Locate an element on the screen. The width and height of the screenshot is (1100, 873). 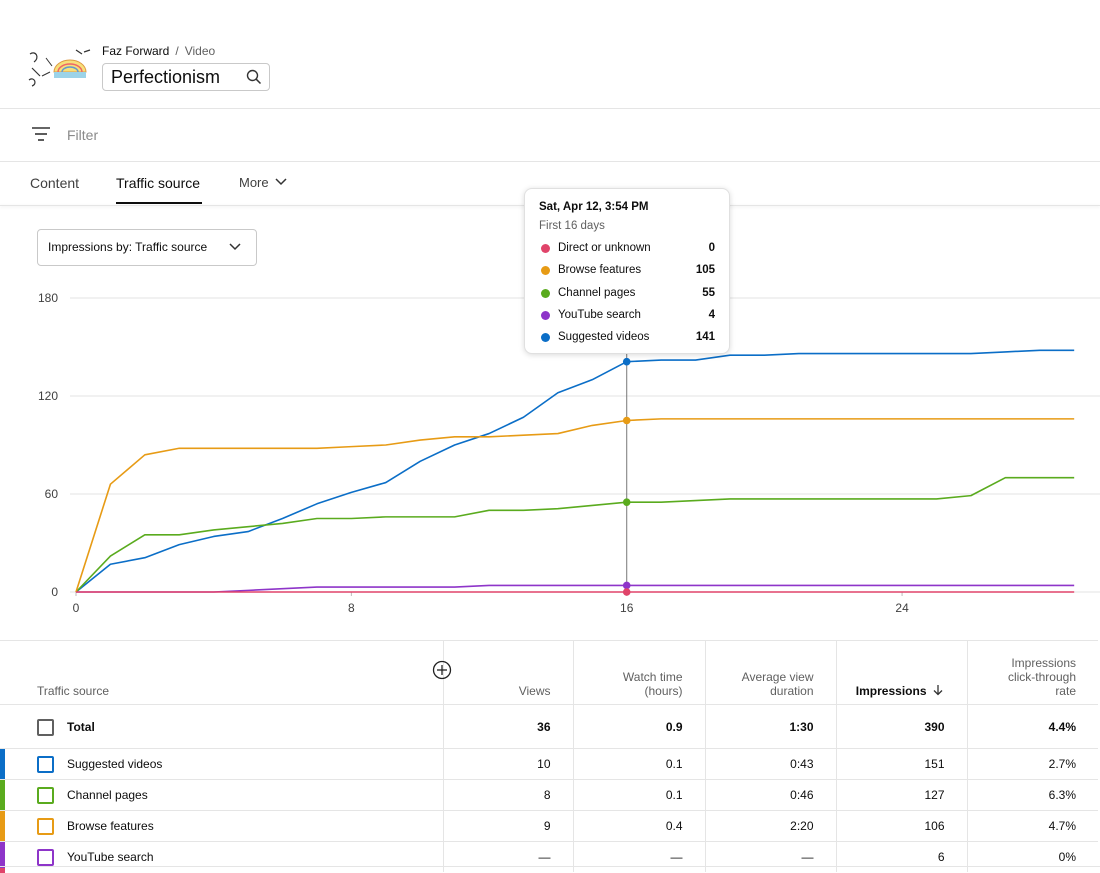
cell-value: 6 is located at coordinates (941, 857).